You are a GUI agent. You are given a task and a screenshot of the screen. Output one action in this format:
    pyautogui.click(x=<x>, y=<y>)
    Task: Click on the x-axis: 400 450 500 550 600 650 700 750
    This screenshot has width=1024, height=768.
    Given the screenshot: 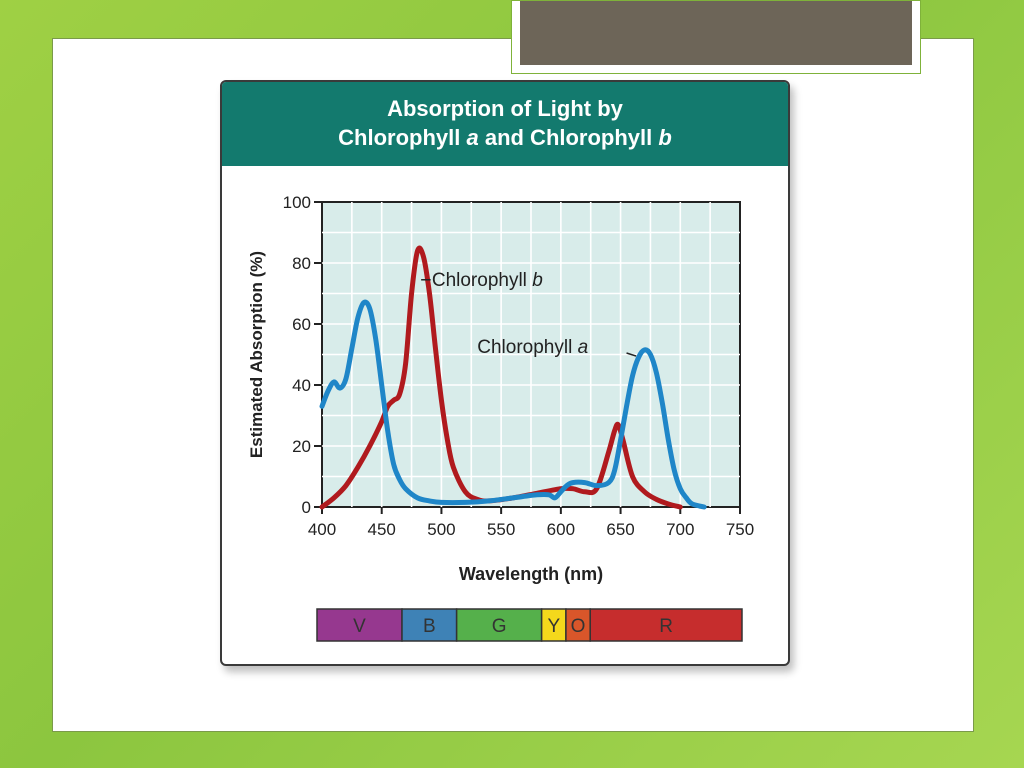 What is the action you would take?
    pyautogui.click(x=531, y=523)
    